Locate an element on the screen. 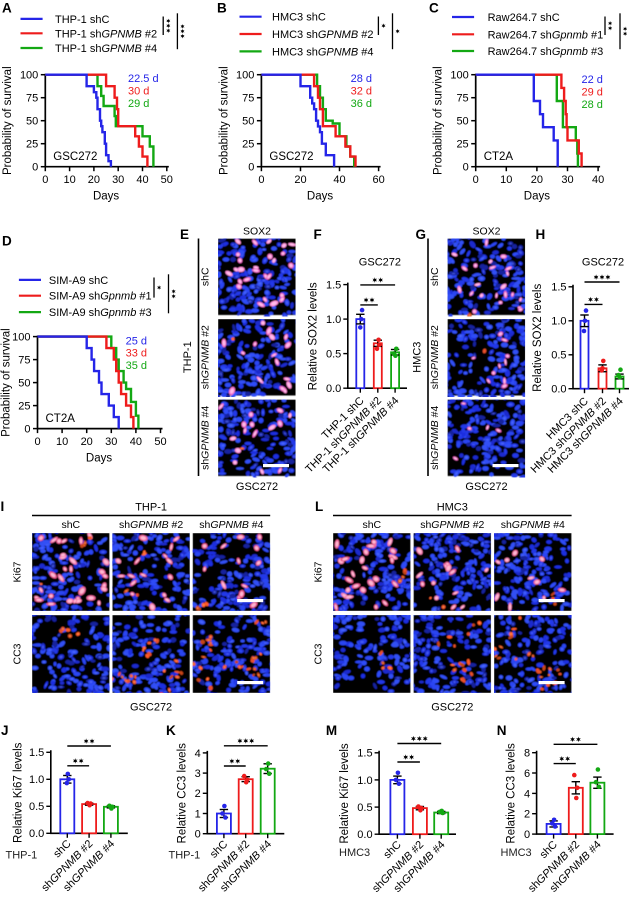  svg-text: HMC3 shC is located at coordinates (299, 18).